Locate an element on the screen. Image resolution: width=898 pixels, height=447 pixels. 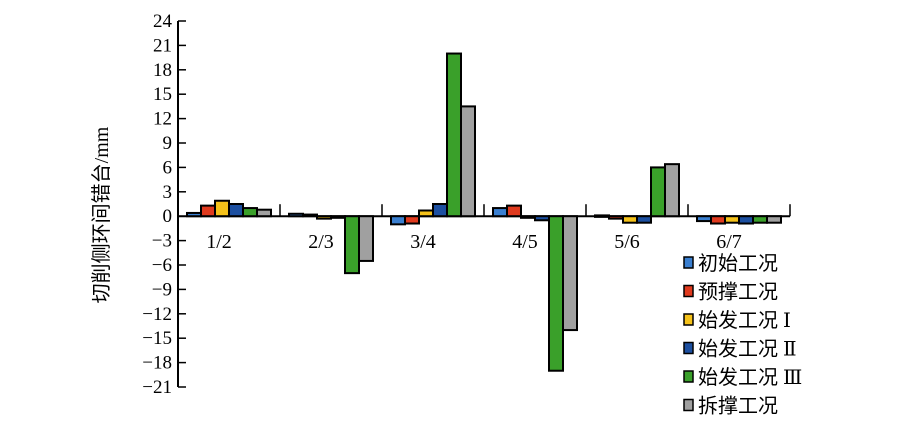
legend-label: 预撑工况 is located at coordinates (738, 292).